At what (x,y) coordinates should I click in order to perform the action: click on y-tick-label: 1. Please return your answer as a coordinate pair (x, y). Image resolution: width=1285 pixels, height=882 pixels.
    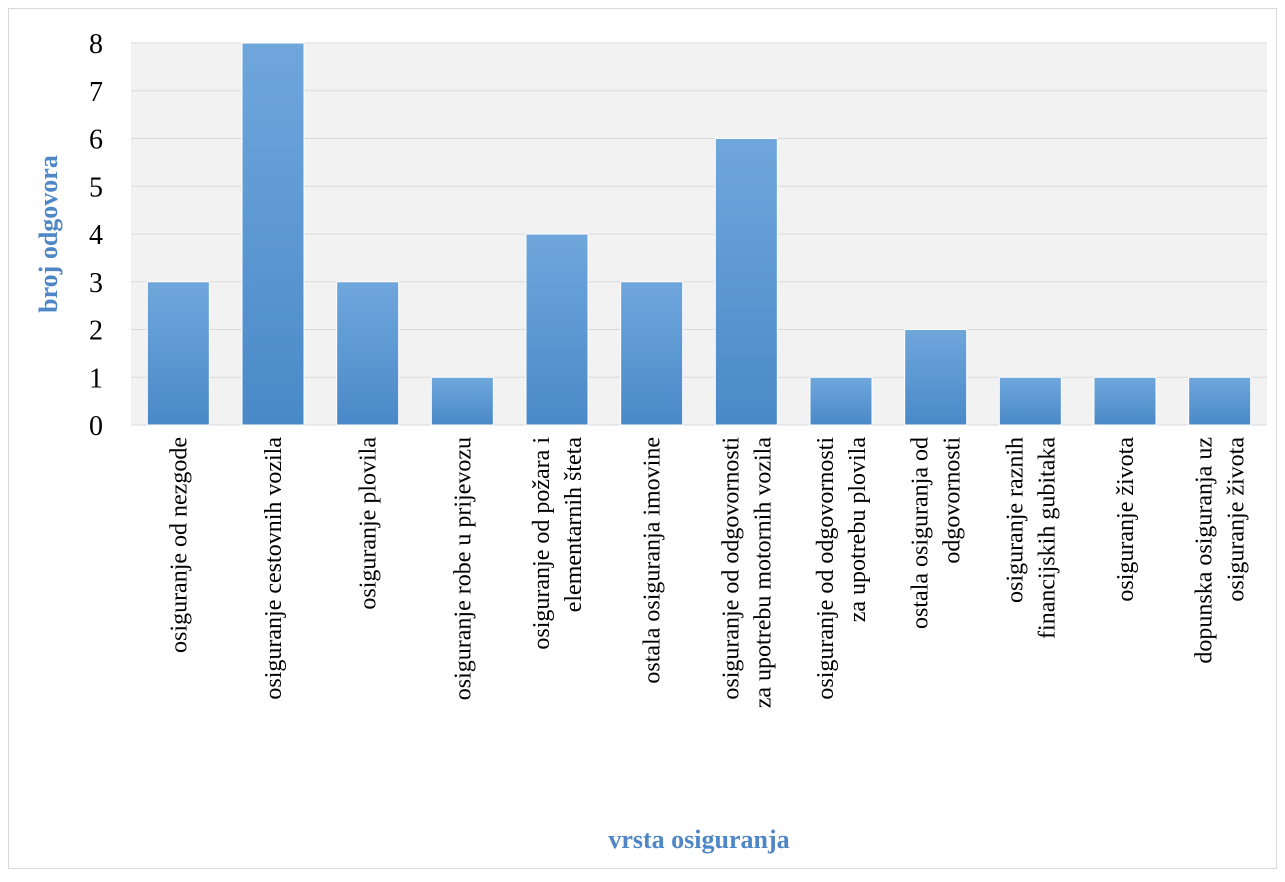
    Looking at the image, I should click on (96, 378).